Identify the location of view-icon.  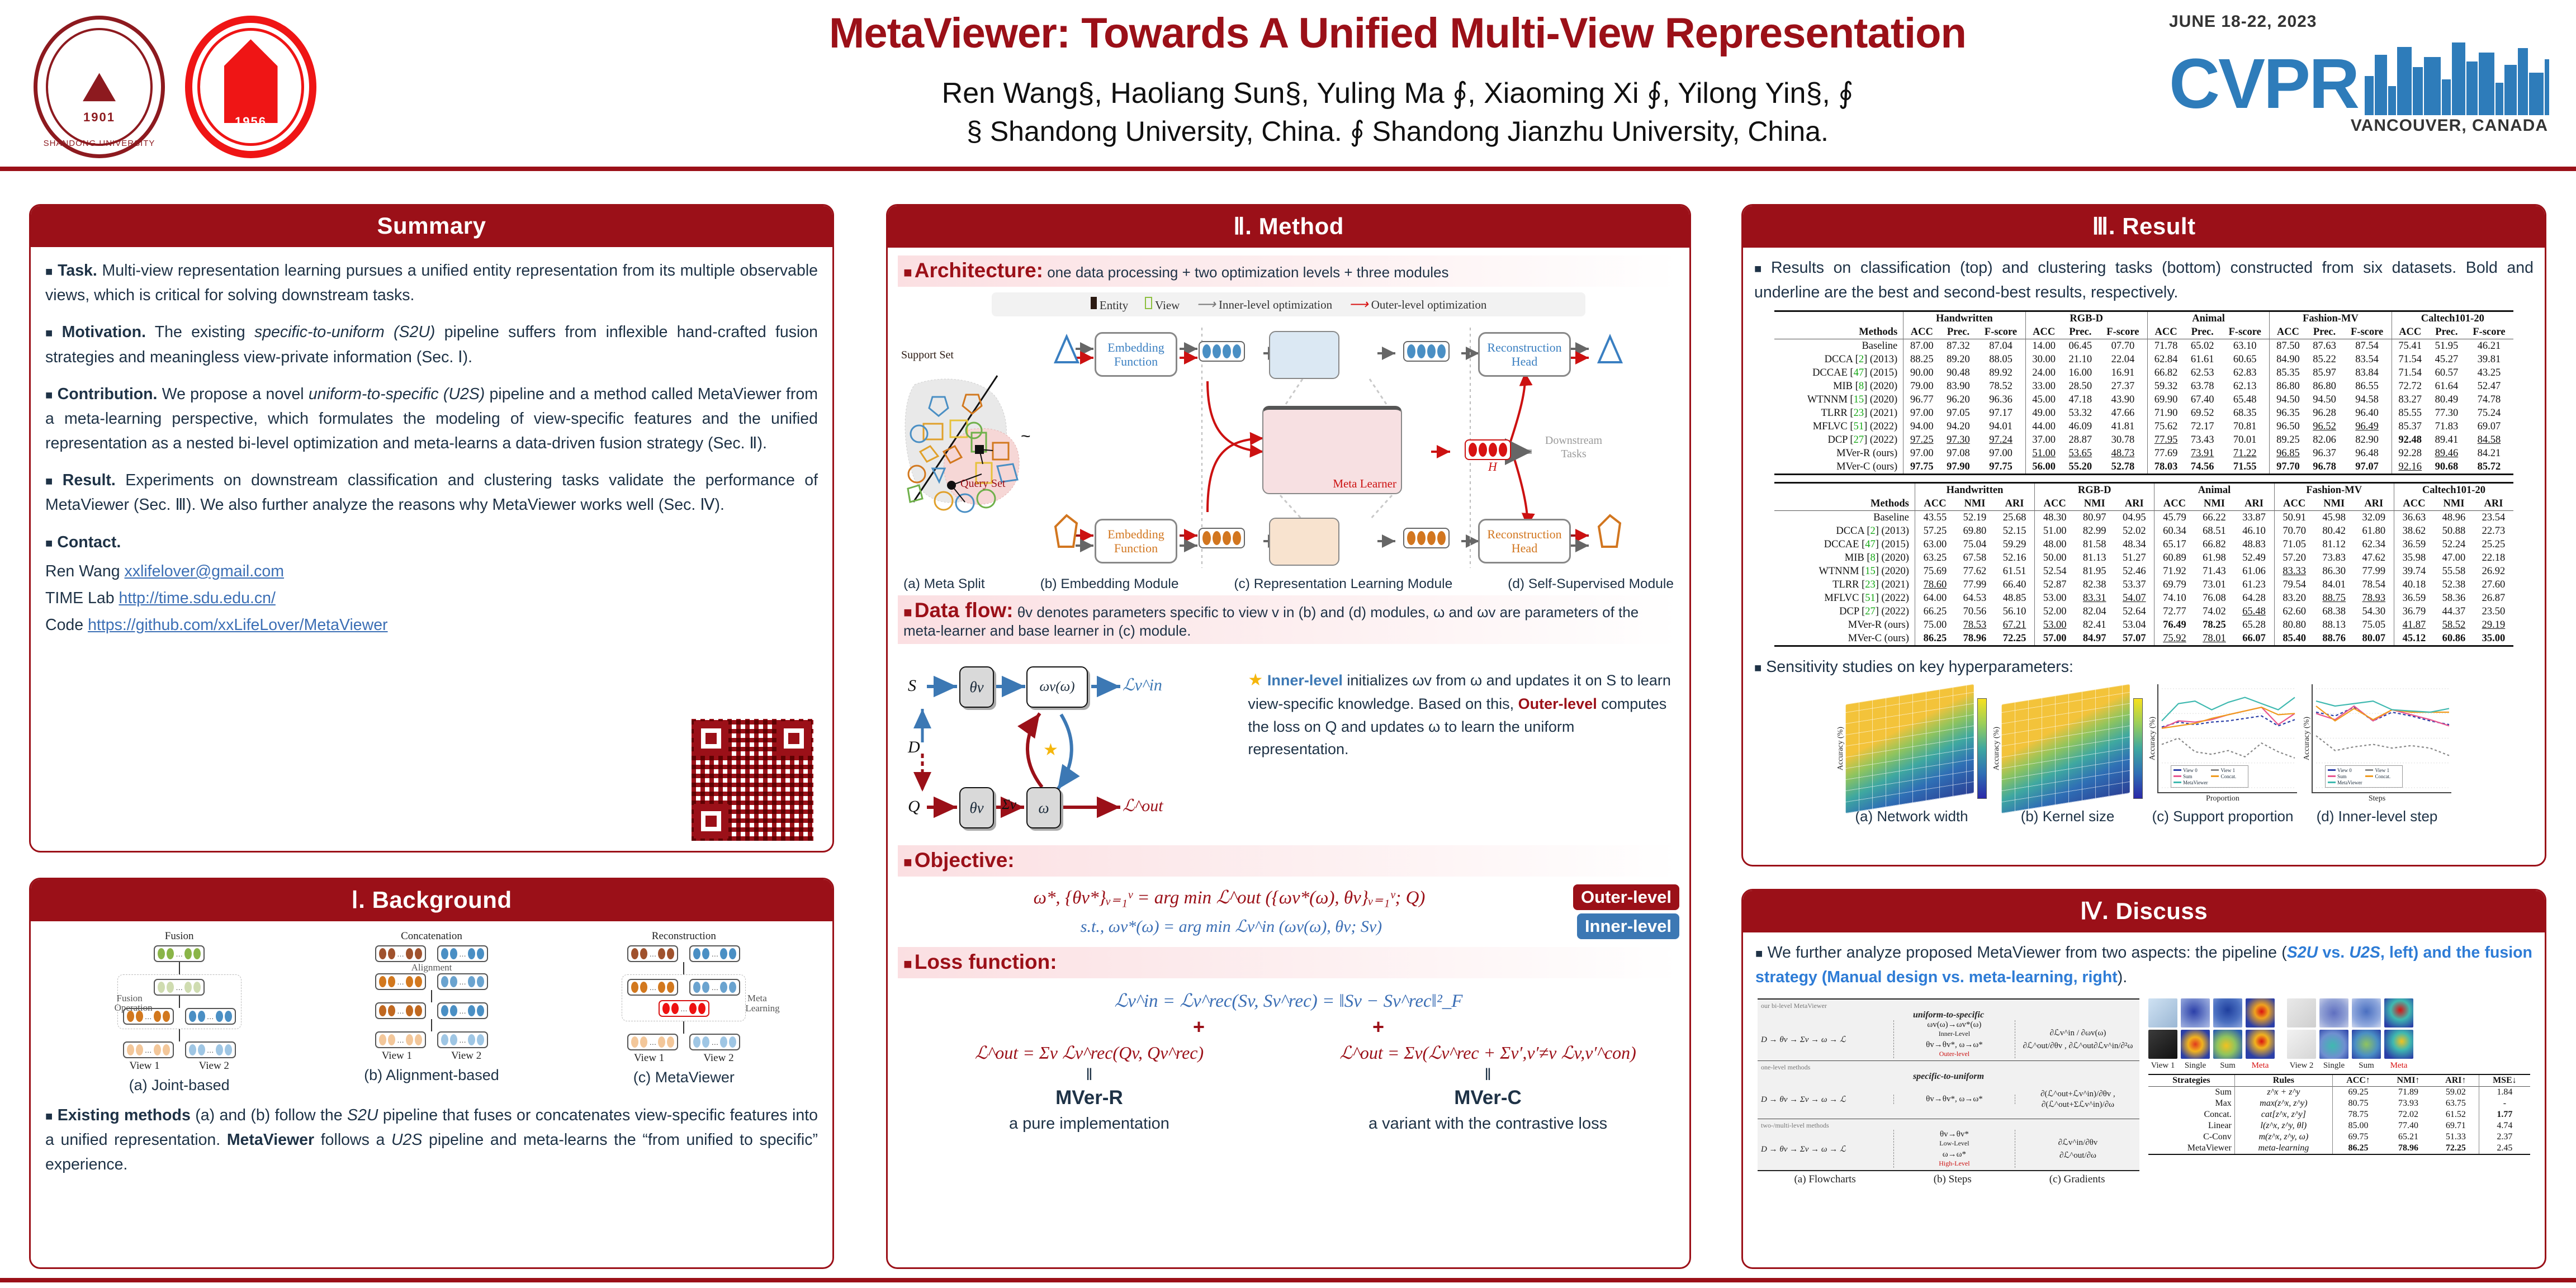
(1149, 302).